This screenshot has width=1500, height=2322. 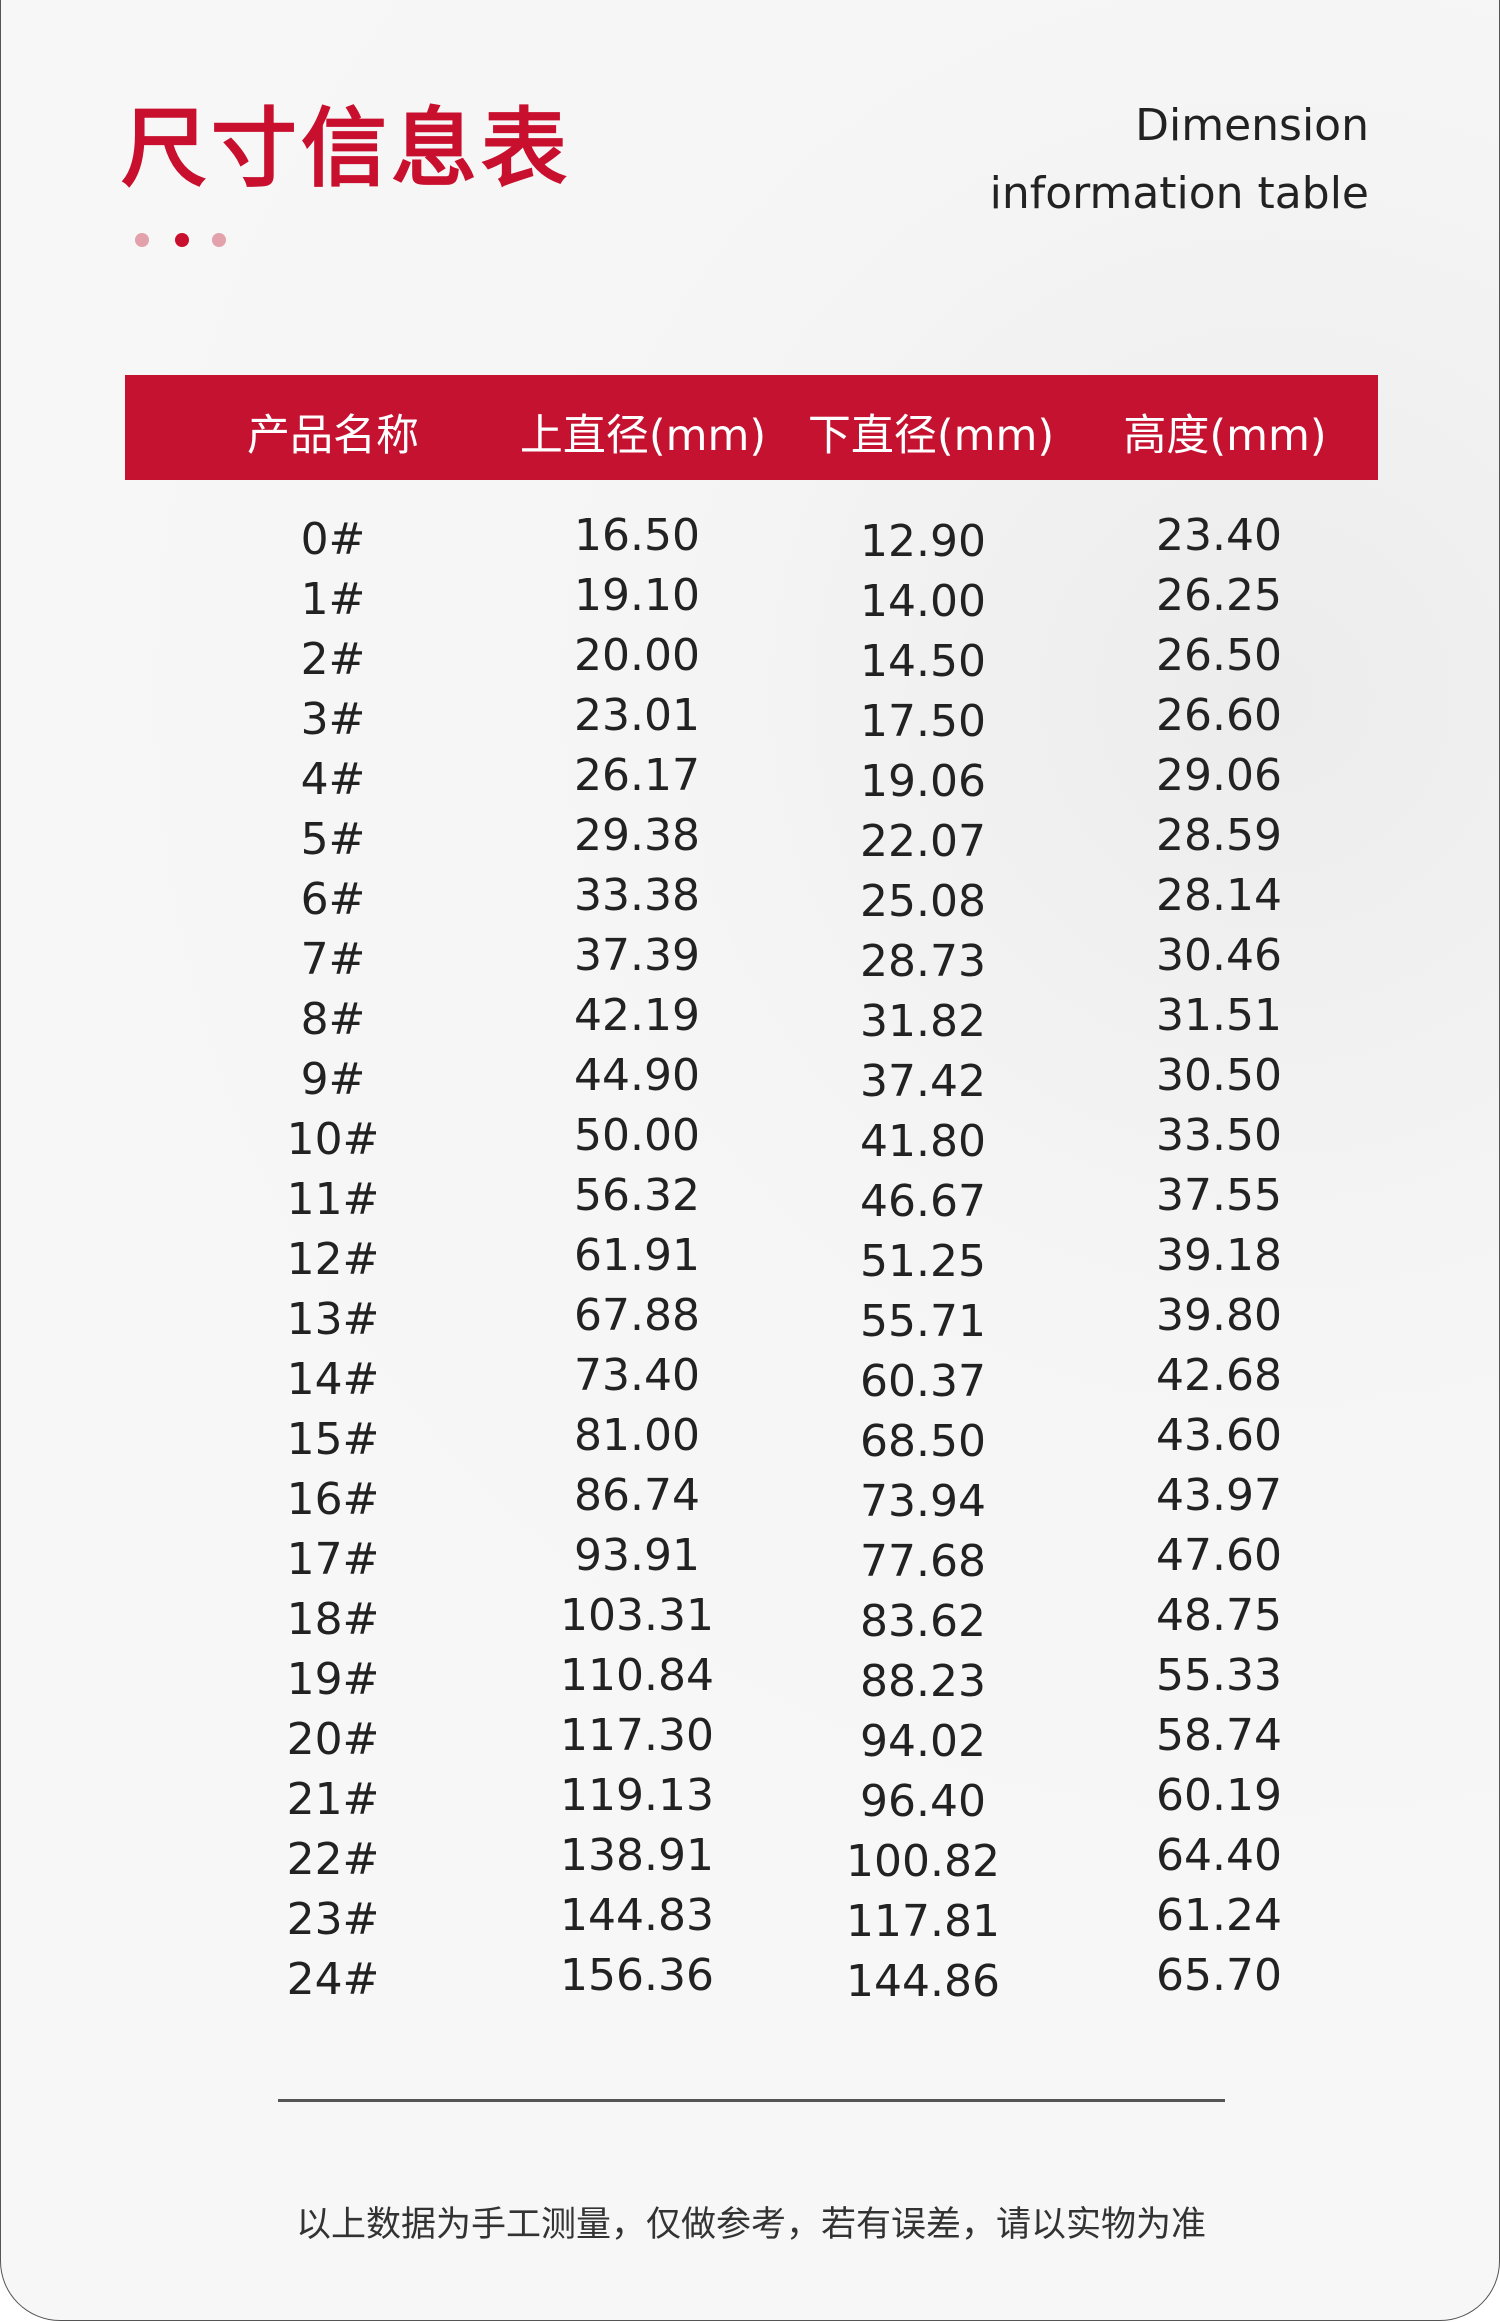 I want to click on table-row: 3# 23.01 17.50 26.60, so click(x=750, y=722).